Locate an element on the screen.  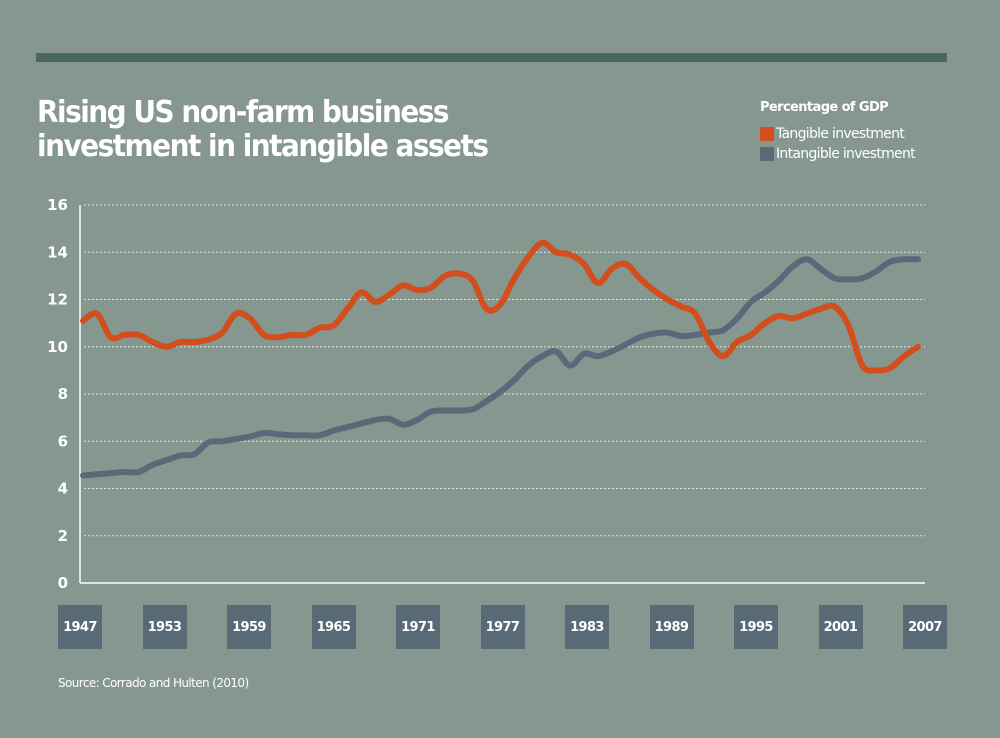
y-tick-label: 8 is located at coordinates (63, 394).